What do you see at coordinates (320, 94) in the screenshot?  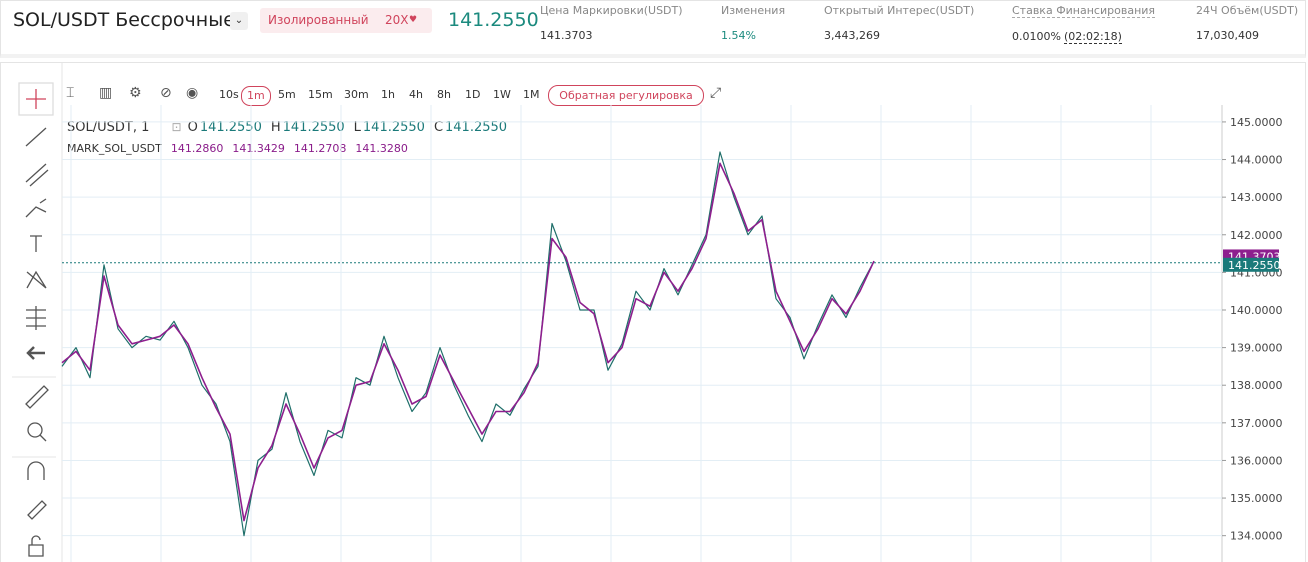 I see `interval-button: 15m` at bounding box center [320, 94].